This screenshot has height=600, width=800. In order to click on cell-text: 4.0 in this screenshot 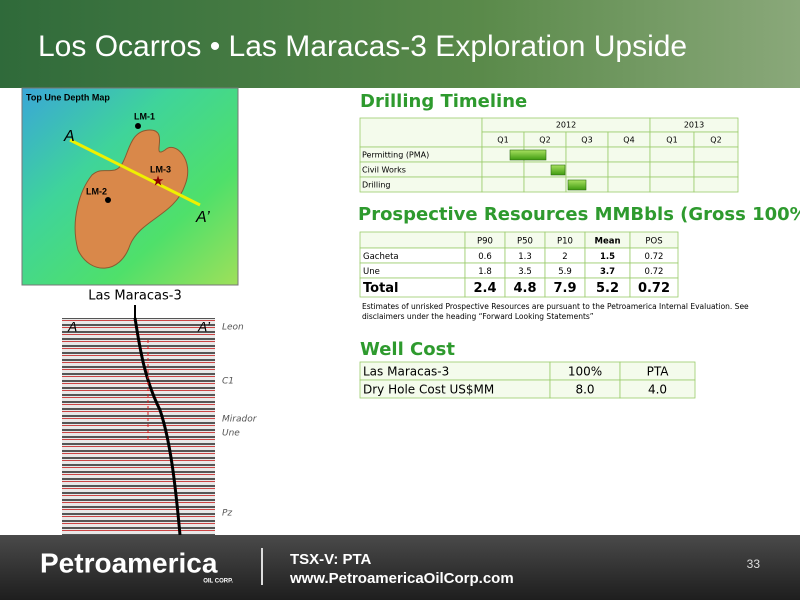, I will do `click(657, 390)`.